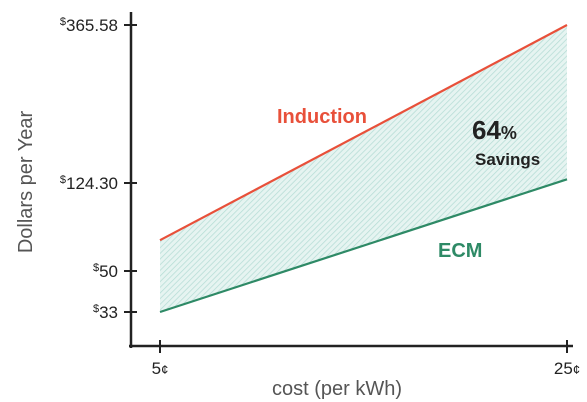 This screenshot has width=587, height=402. I want to click on y-tick-value: 33, so click(108, 312).